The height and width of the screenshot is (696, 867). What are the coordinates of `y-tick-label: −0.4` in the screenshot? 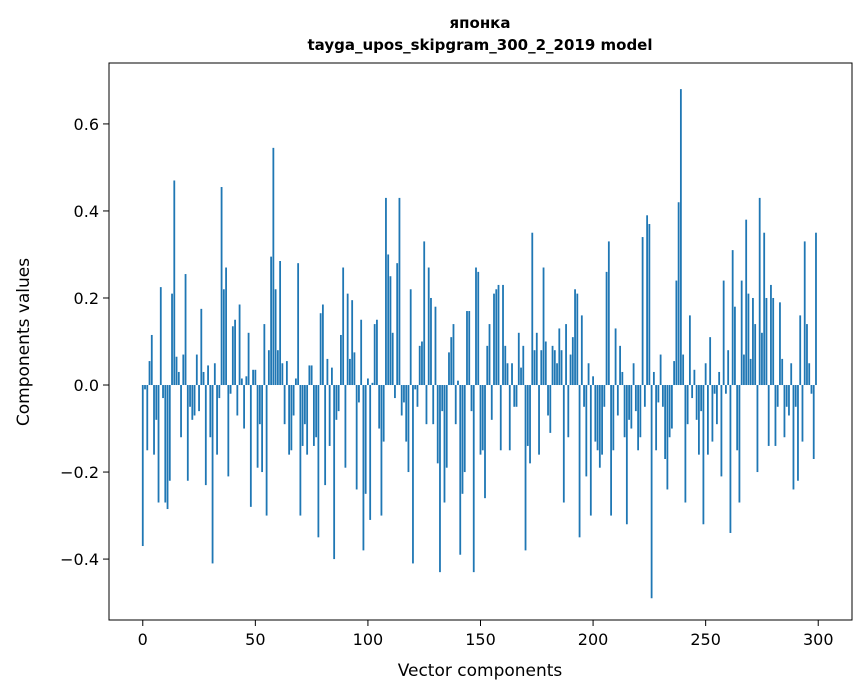 It's located at (79, 559).